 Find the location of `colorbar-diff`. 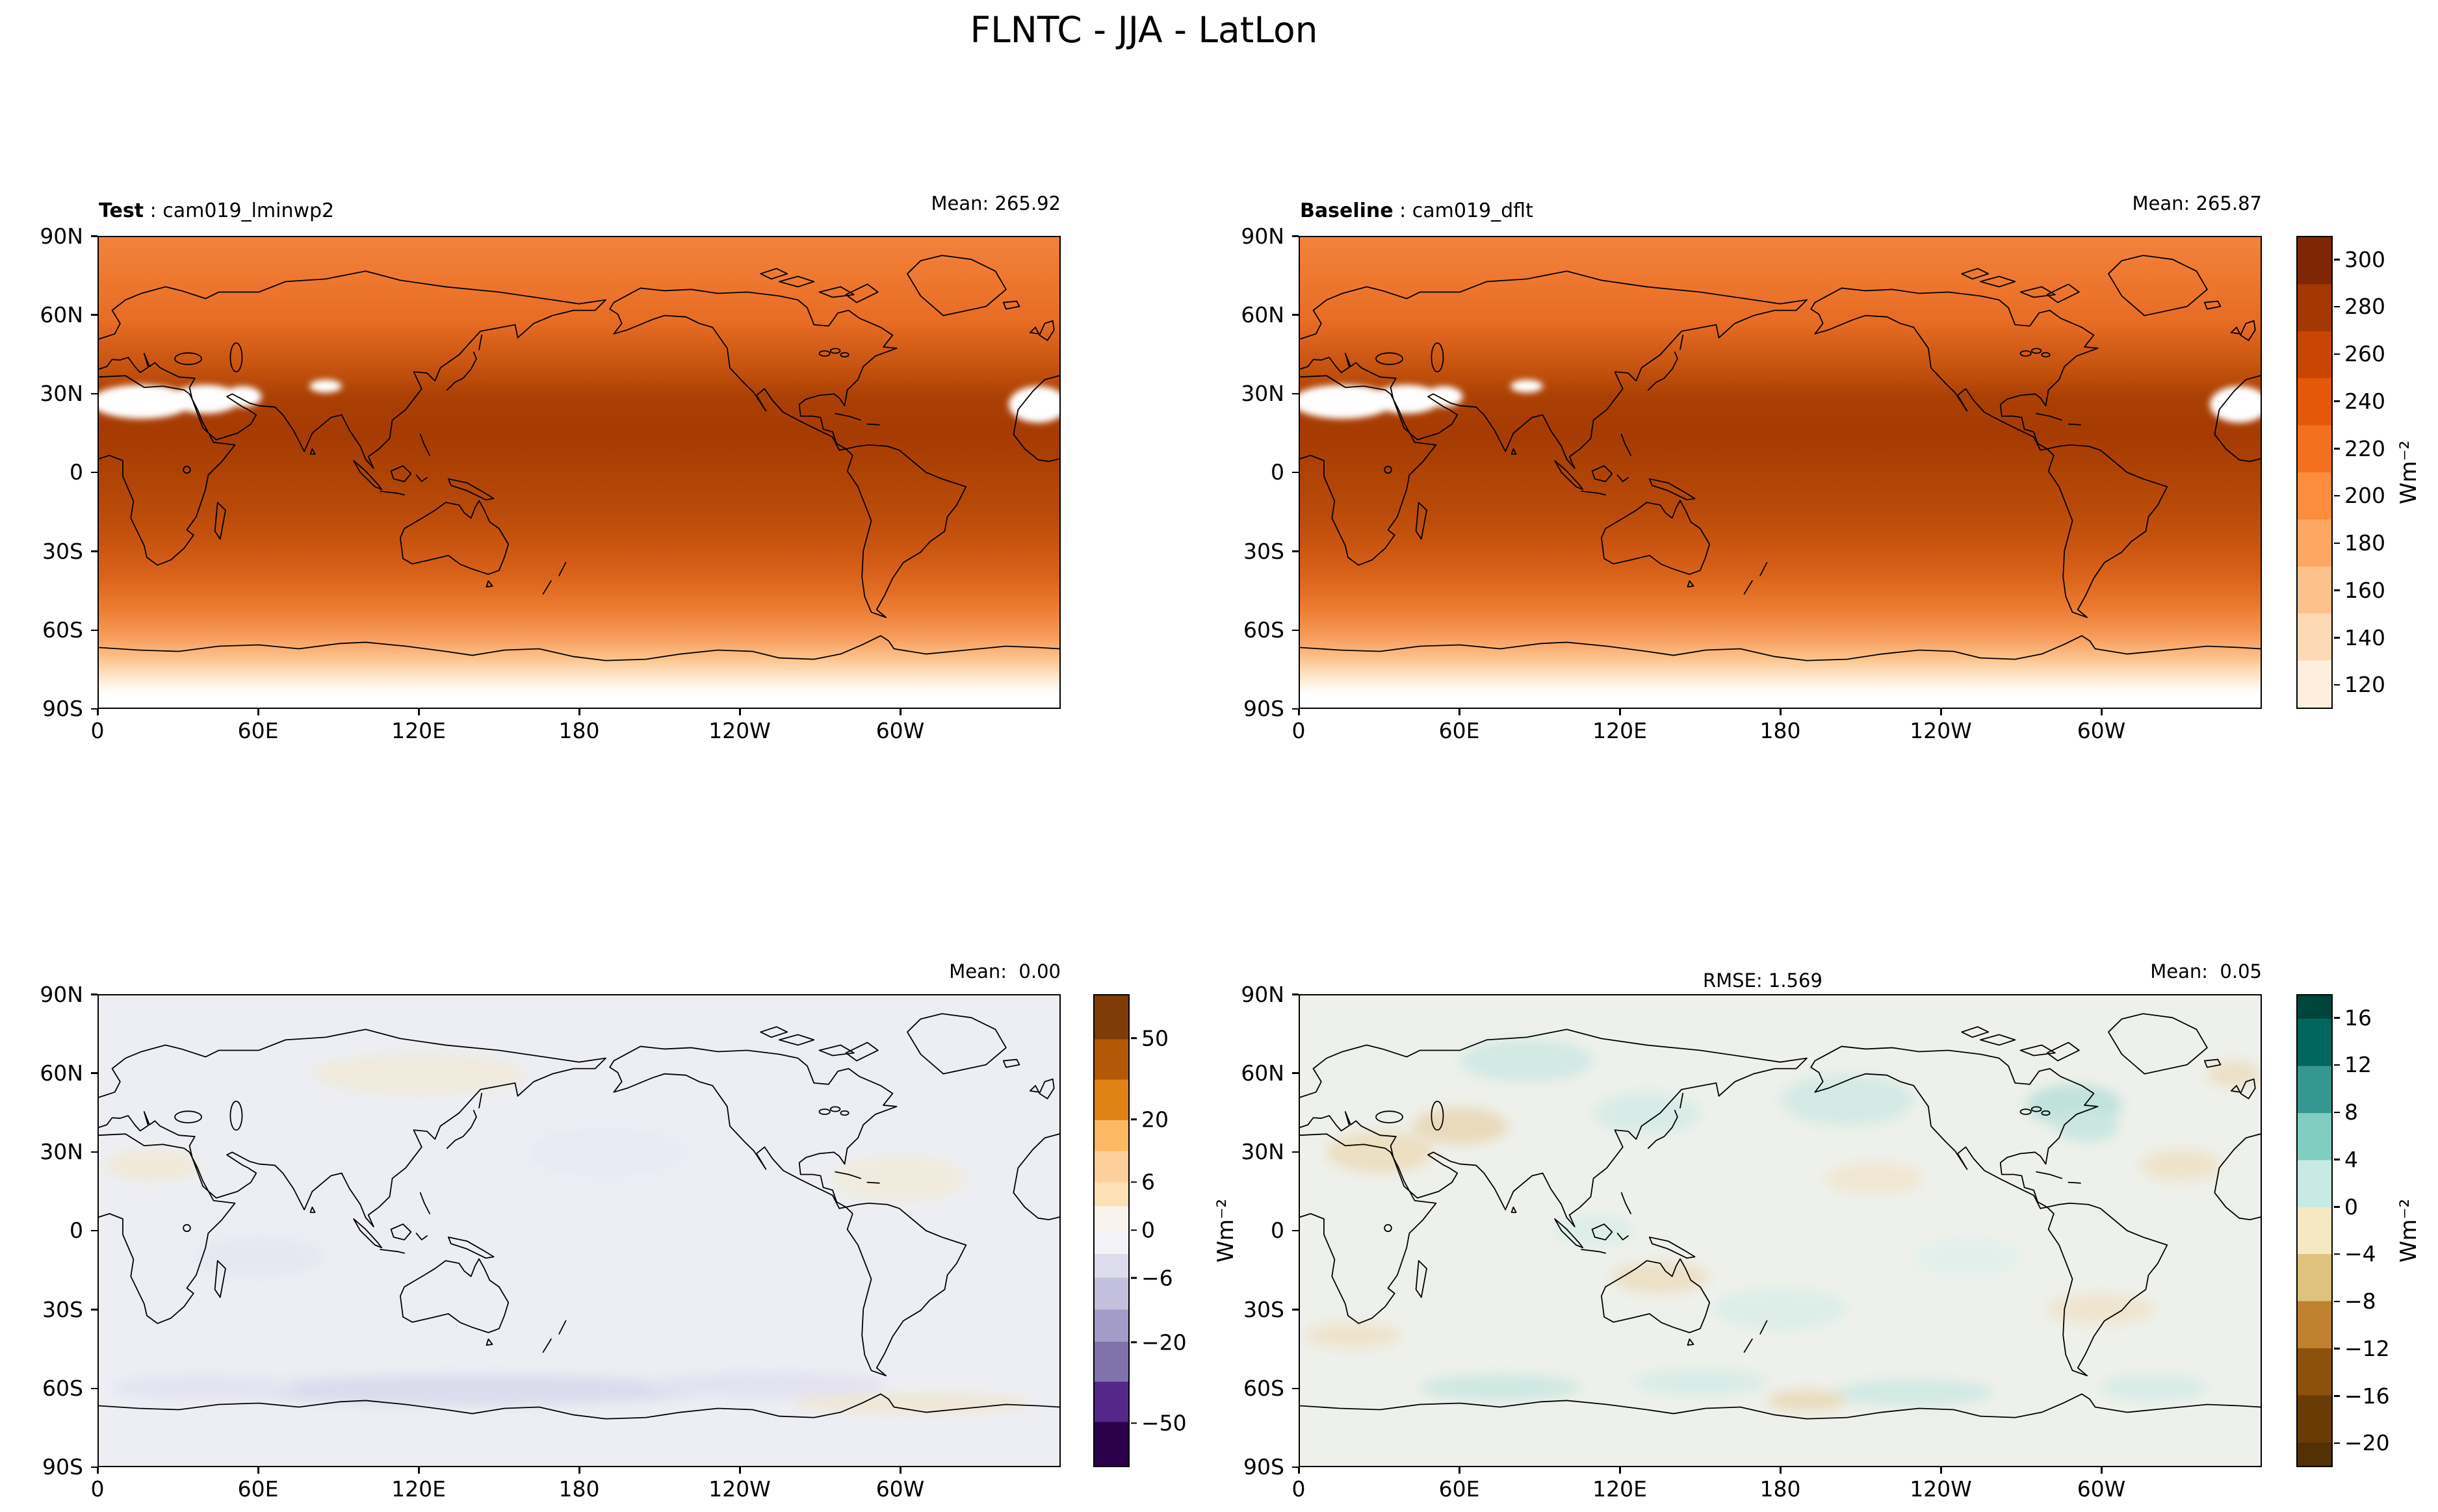

colorbar-diff is located at coordinates (2314, 1230).